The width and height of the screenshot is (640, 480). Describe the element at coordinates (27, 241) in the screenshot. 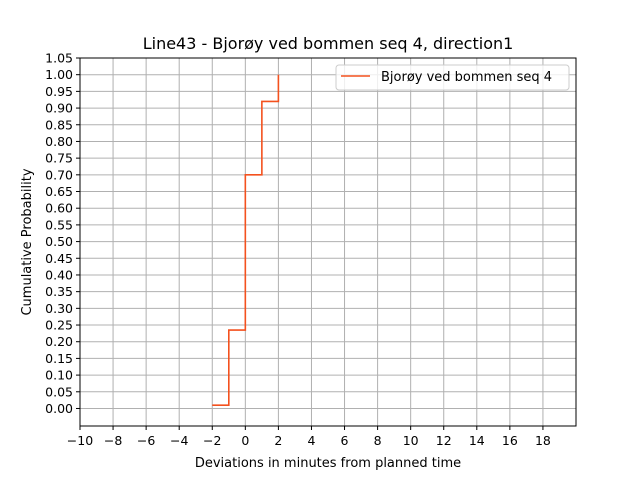

I see `y-axis-label: Cumulative Probability` at that location.